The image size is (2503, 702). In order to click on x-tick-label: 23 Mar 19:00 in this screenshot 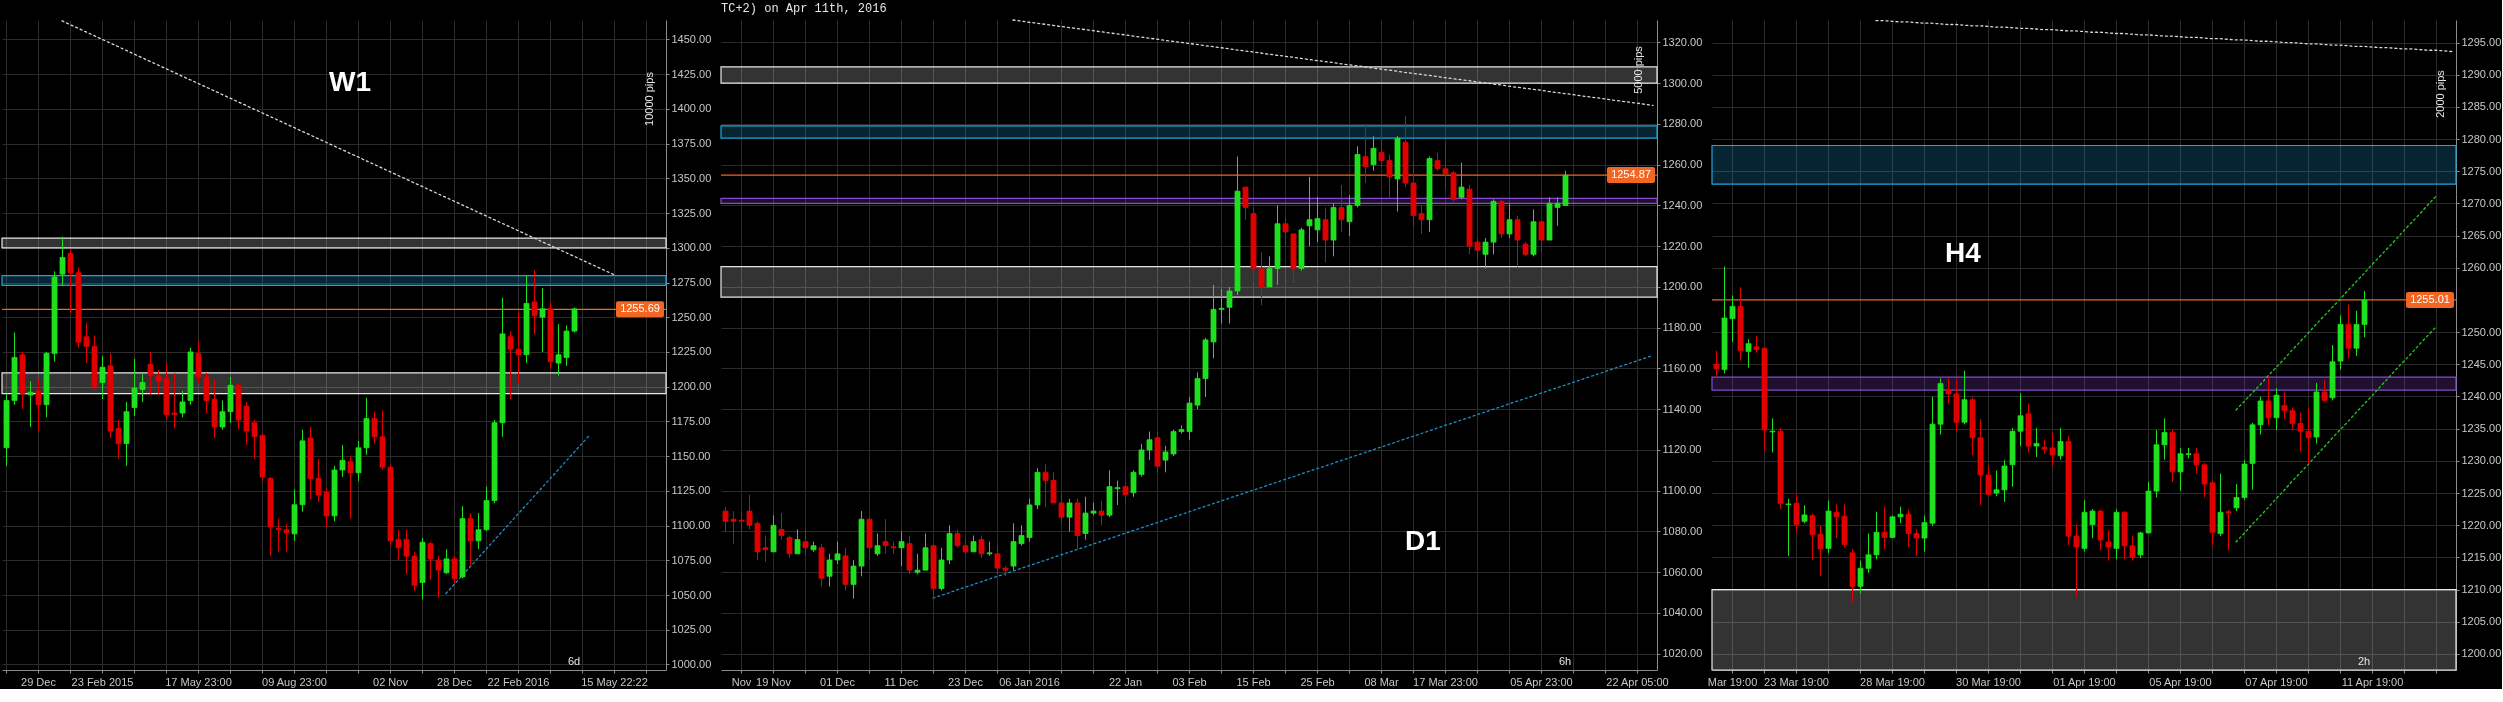, I will do `click(1796, 681)`.